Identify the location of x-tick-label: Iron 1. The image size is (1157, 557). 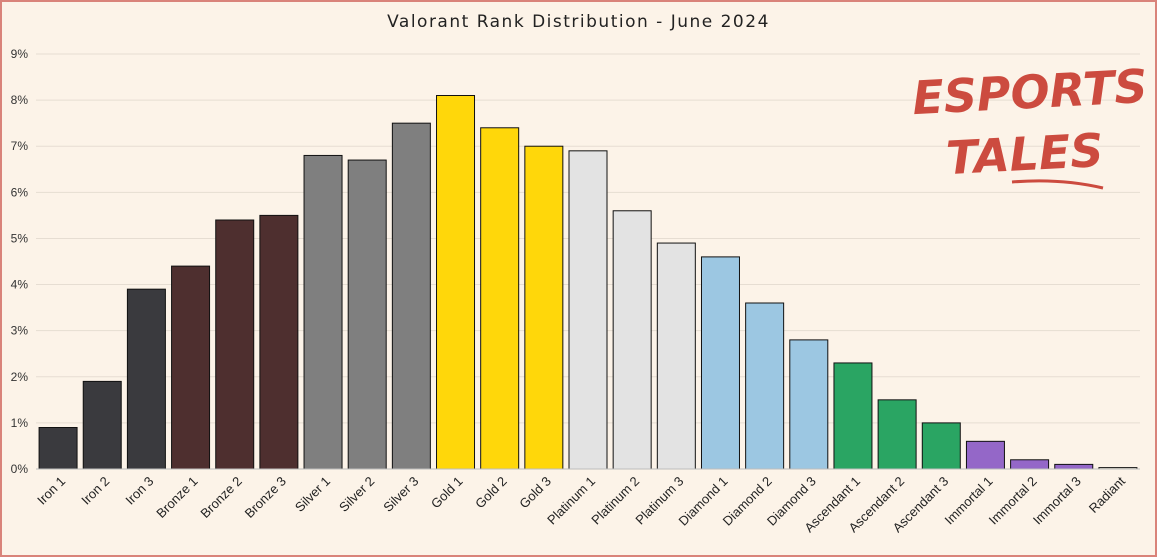
(51, 491).